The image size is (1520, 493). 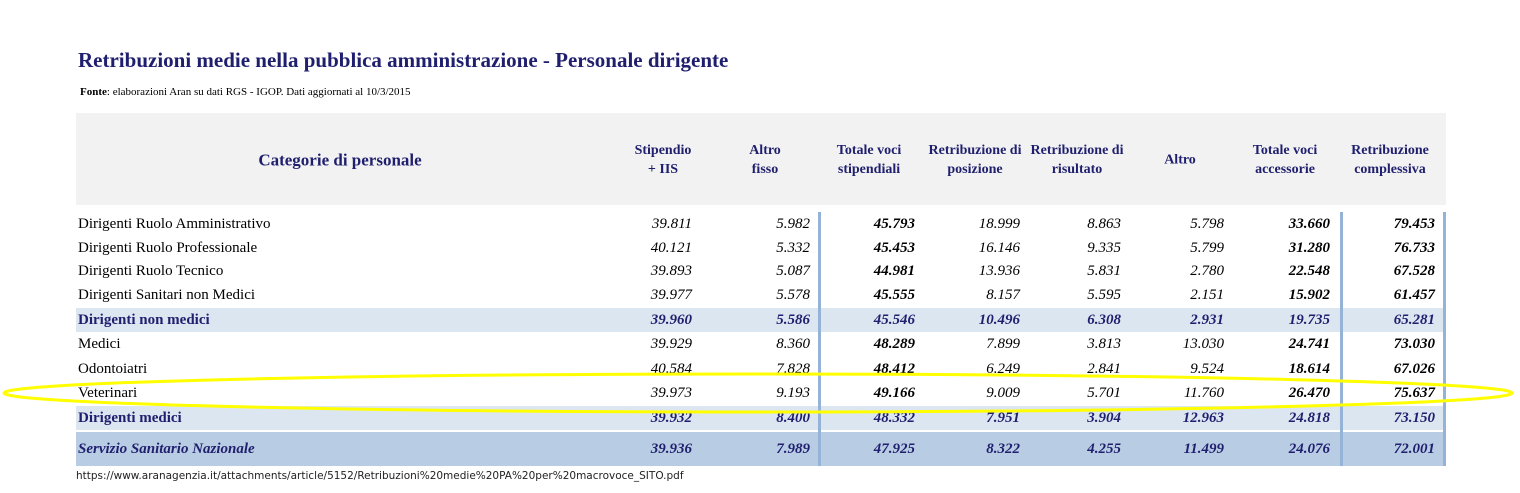 What do you see at coordinates (1104, 369) in the screenshot?
I see `cell-value: 2.841` at bounding box center [1104, 369].